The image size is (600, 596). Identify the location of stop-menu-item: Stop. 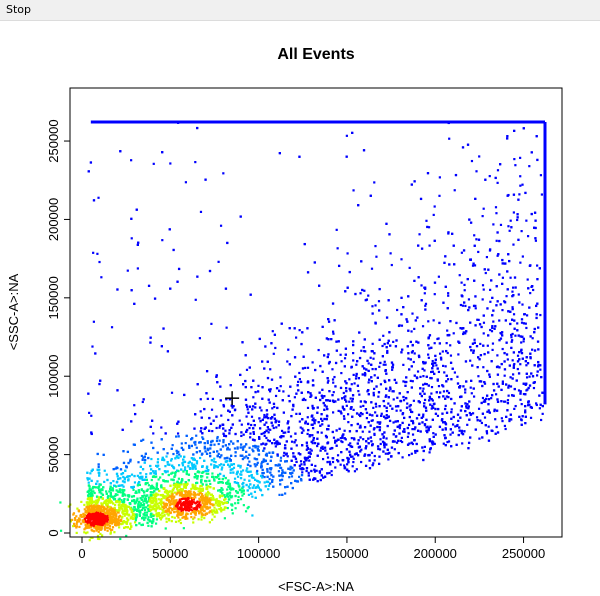
(19, 9).